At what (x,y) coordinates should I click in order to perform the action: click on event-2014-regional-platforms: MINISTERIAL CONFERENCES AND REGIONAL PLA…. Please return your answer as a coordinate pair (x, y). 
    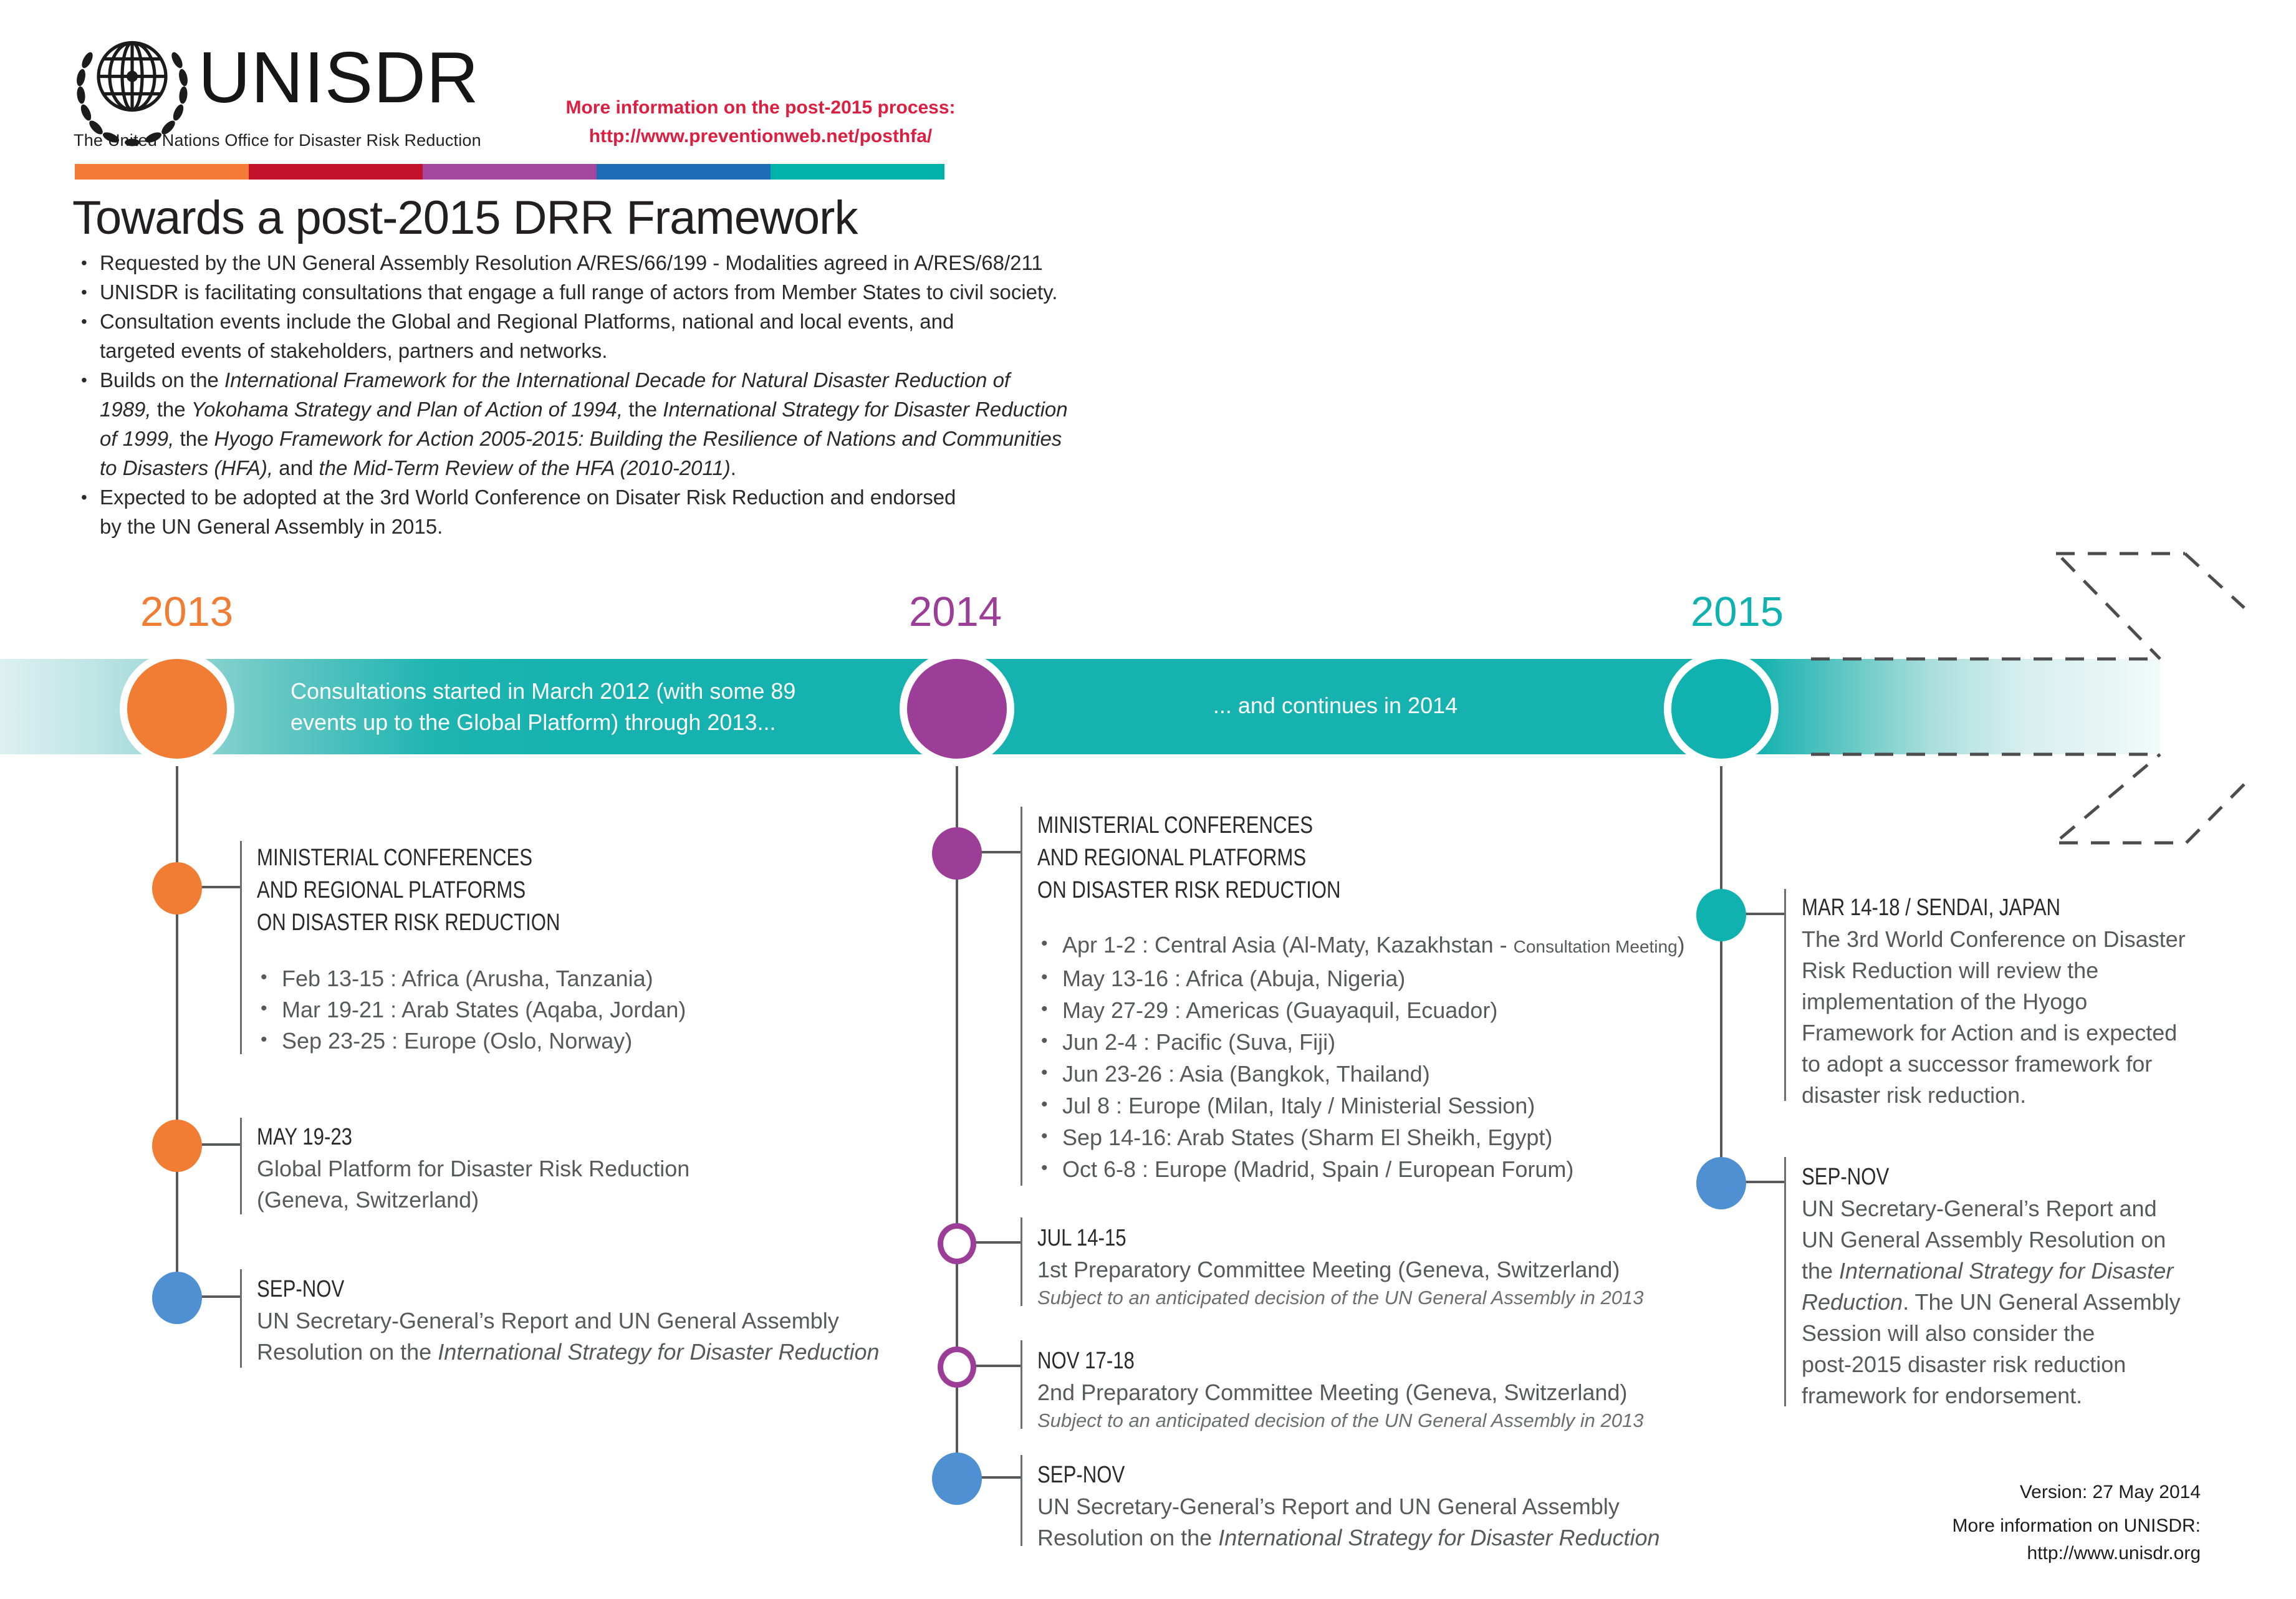
    Looking at the image, I should click on (1222, 857).